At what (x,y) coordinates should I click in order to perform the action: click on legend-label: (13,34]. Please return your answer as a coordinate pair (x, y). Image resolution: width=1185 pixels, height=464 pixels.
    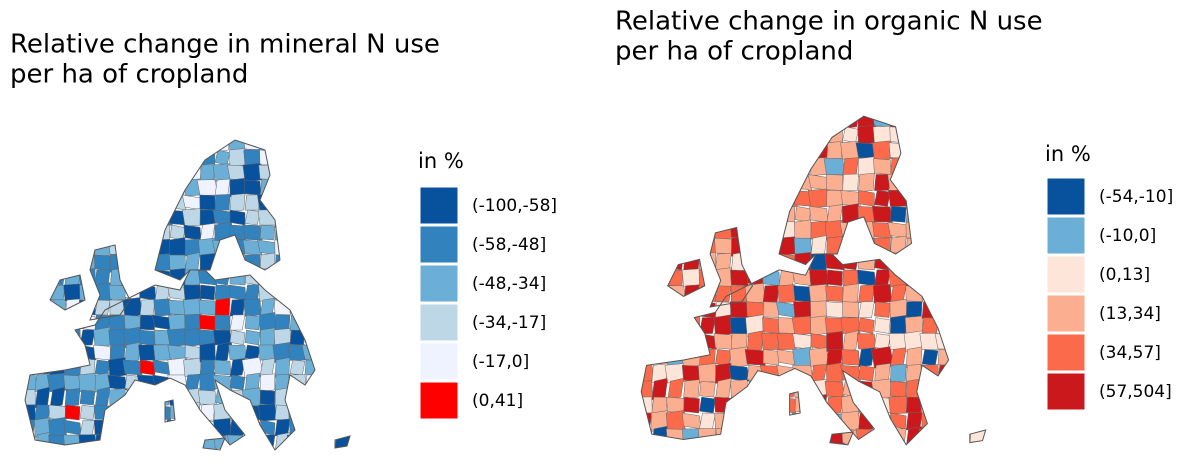
    Looking at the image, I should click on (1130, 314).